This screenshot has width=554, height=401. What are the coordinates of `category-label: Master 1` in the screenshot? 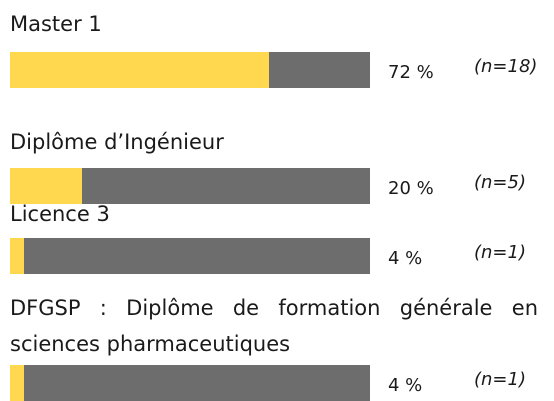 It's located at (56, 24).